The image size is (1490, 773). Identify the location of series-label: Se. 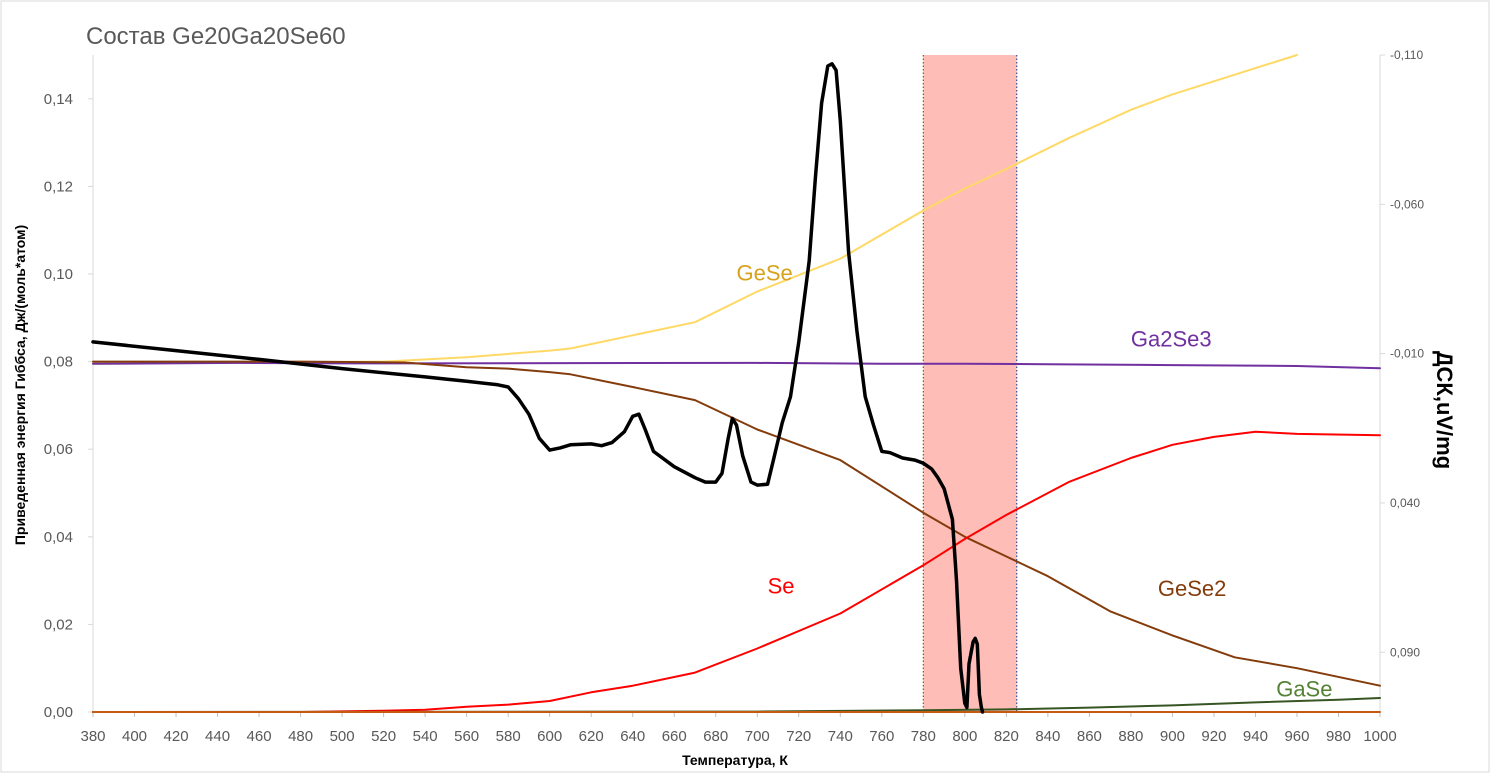
(781, 586).